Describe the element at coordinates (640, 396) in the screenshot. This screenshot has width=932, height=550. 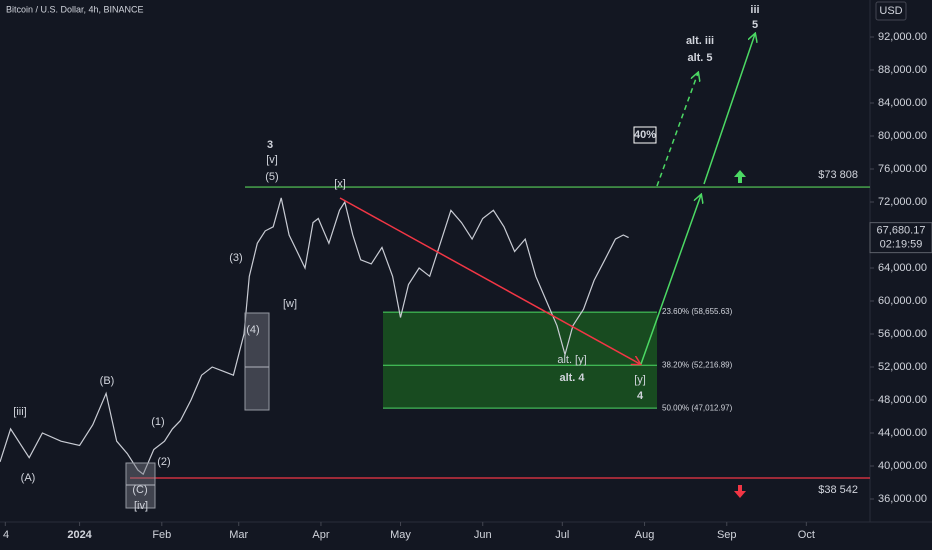
I see `wave-label: 4` at that location.